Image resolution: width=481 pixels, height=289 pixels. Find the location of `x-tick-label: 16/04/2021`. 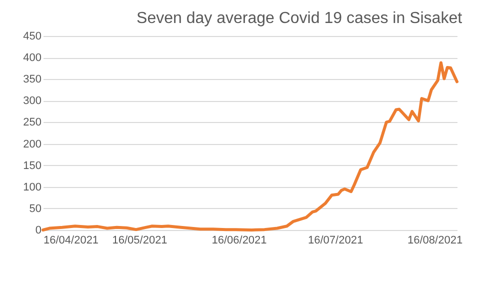

x-tick-label: 16/04/2021 is located at coordinates (71, 240).